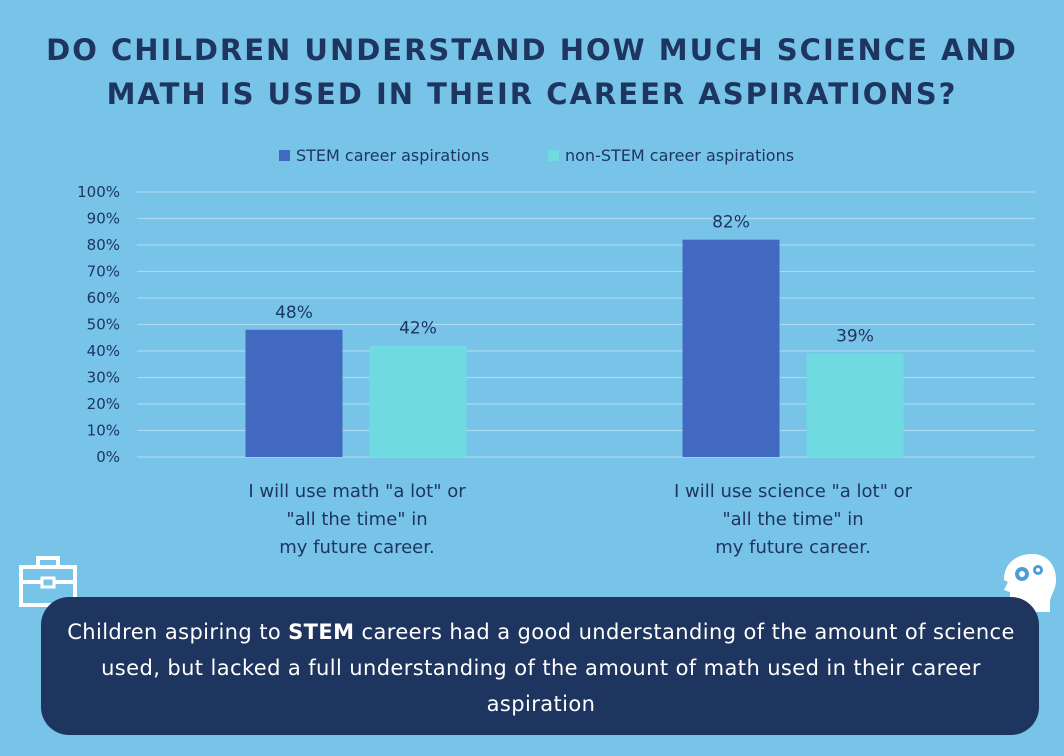 The image size is (1064, 756). What do you see at coordinates (321, 632) in the screenshot?
I see `conclusion-text-emphasis: STEM` at bounding box center [321, 632].